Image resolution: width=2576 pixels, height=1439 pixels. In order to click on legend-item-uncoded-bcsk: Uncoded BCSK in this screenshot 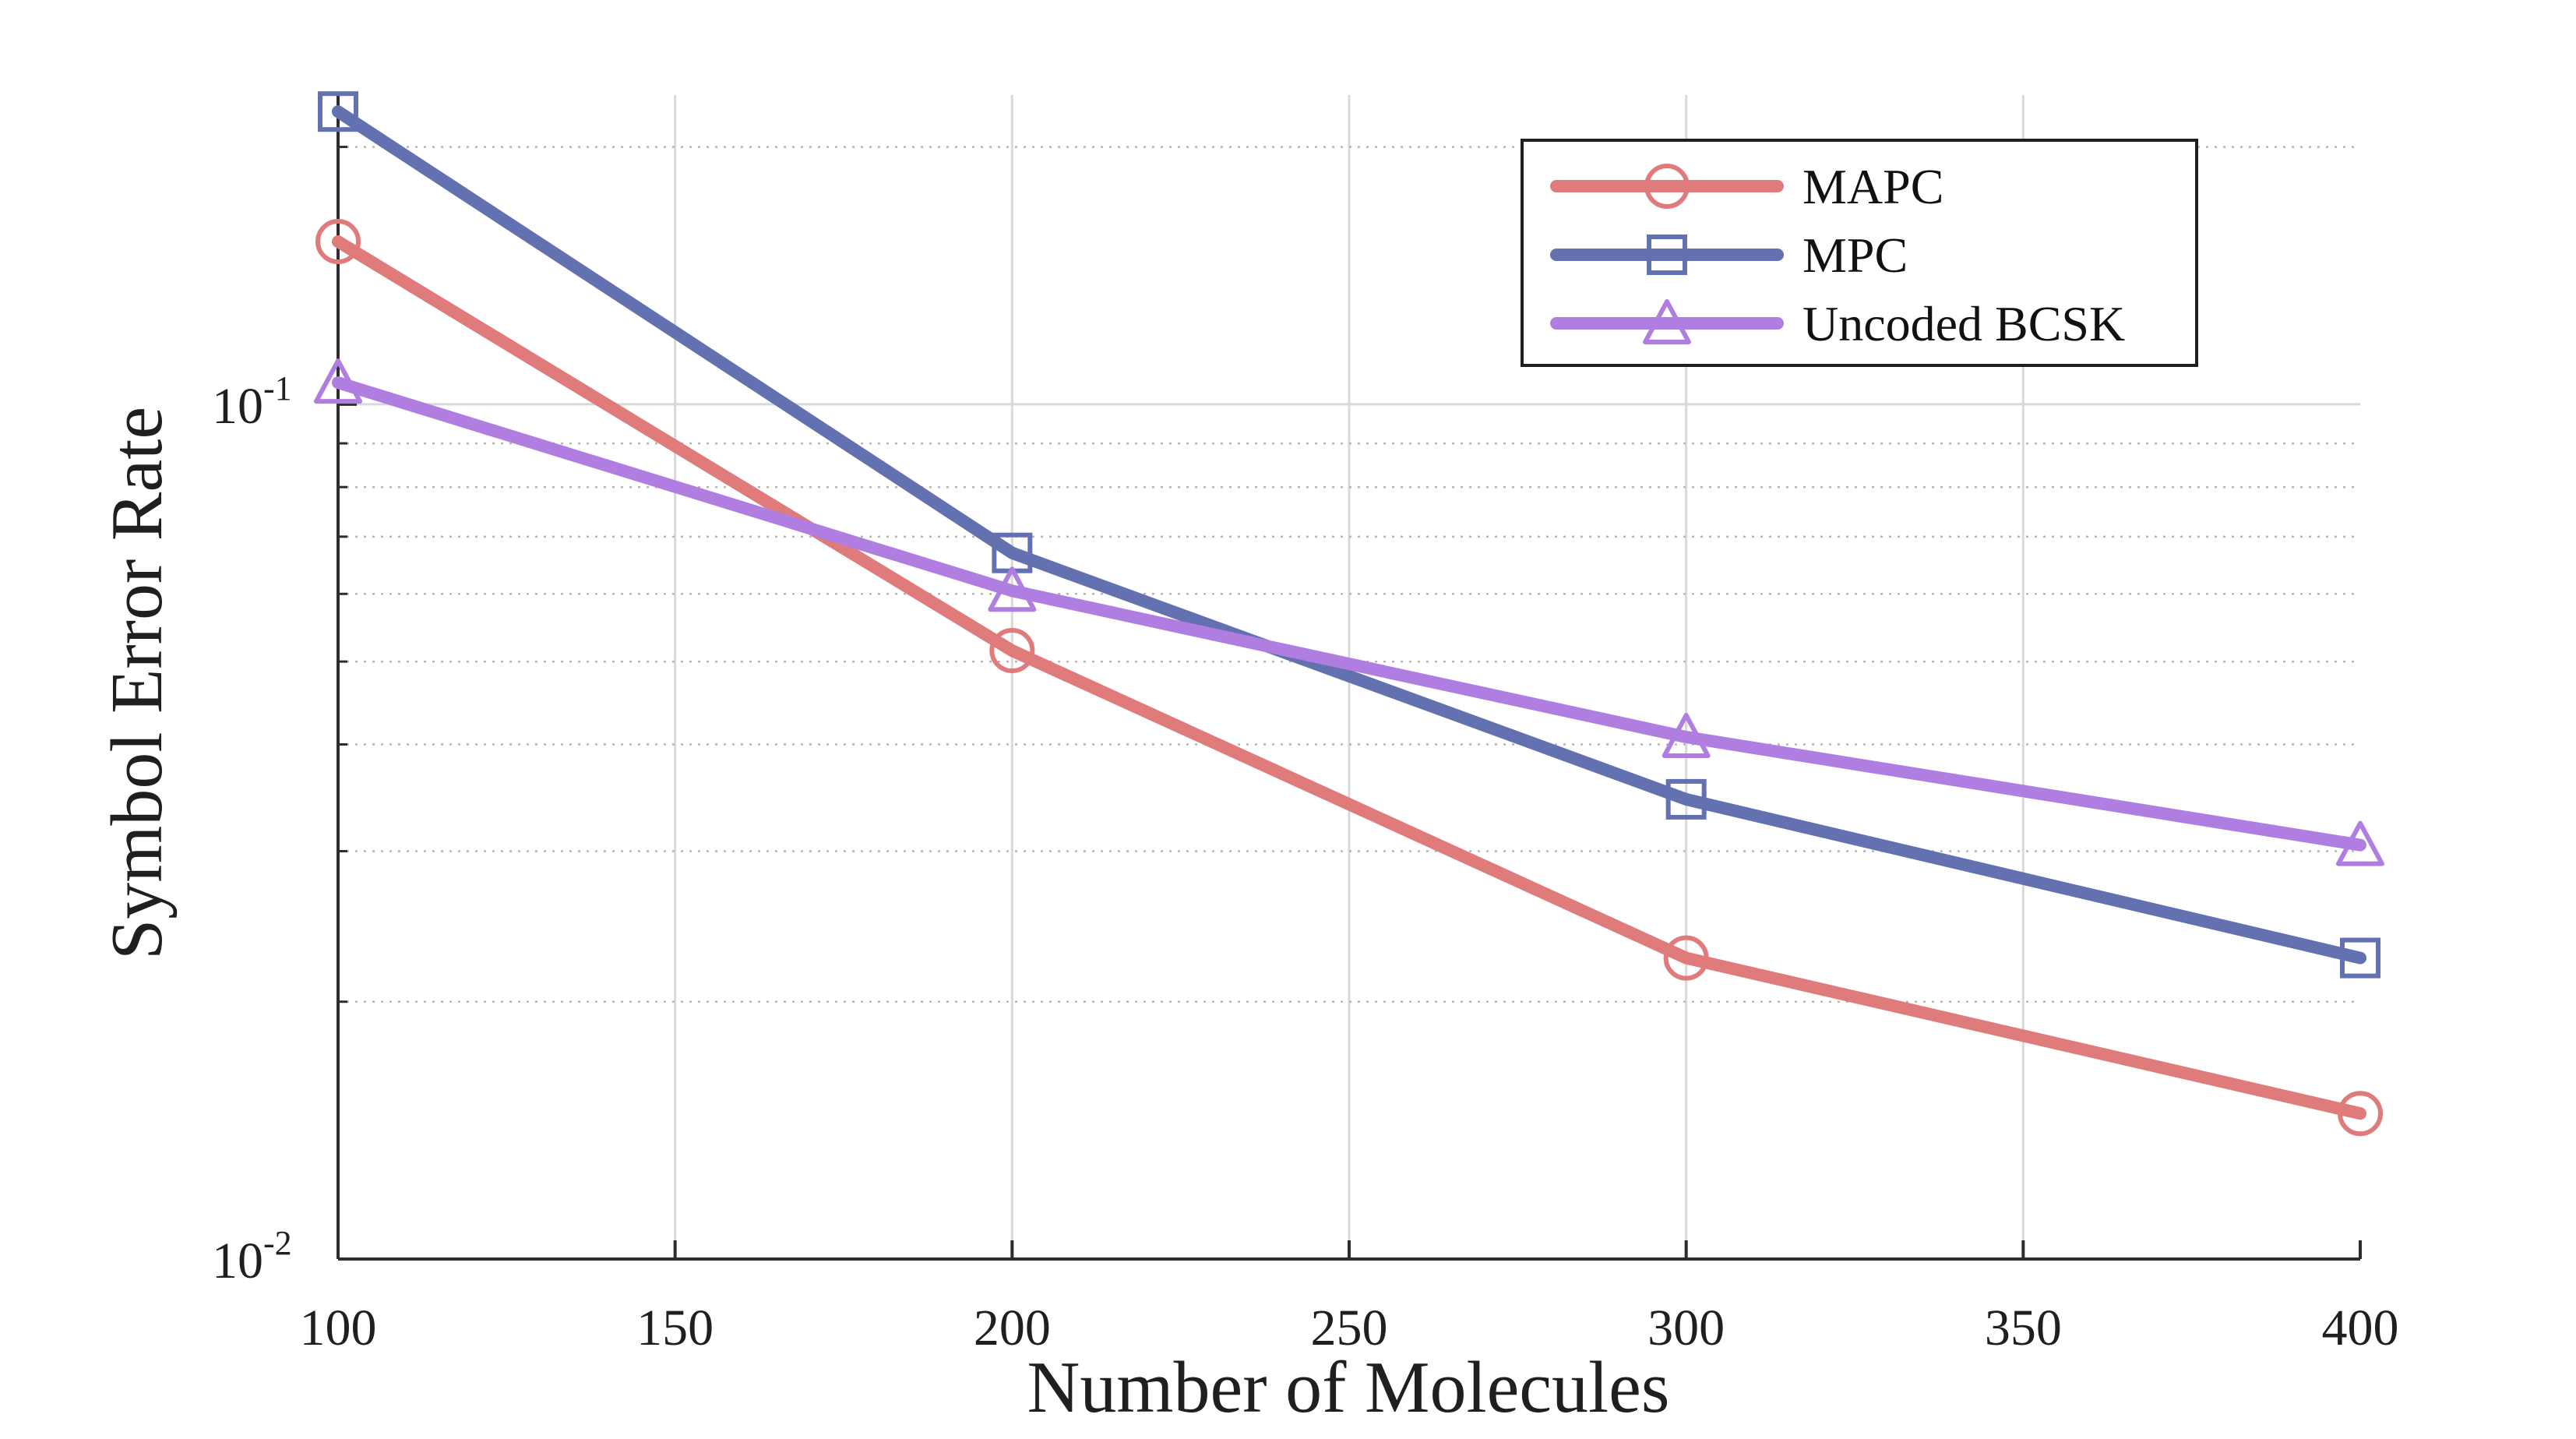, I will do `click(1837, 323)`.